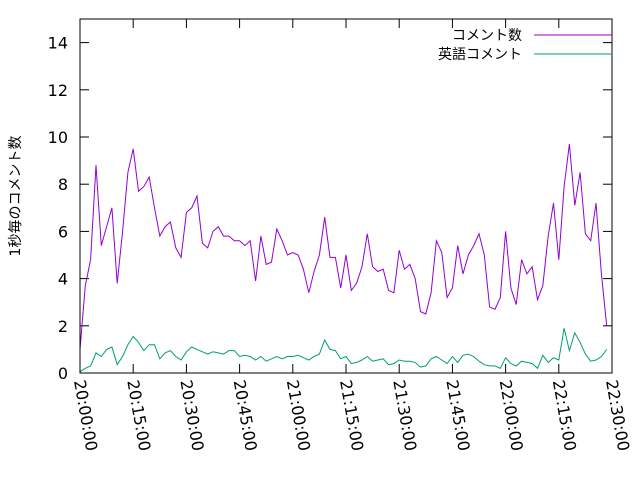 This screenshot has height=480, width=640. Describe the element at coordinates (63, 279) in the screenshot. I see `y-tick-label: 4` at that location.